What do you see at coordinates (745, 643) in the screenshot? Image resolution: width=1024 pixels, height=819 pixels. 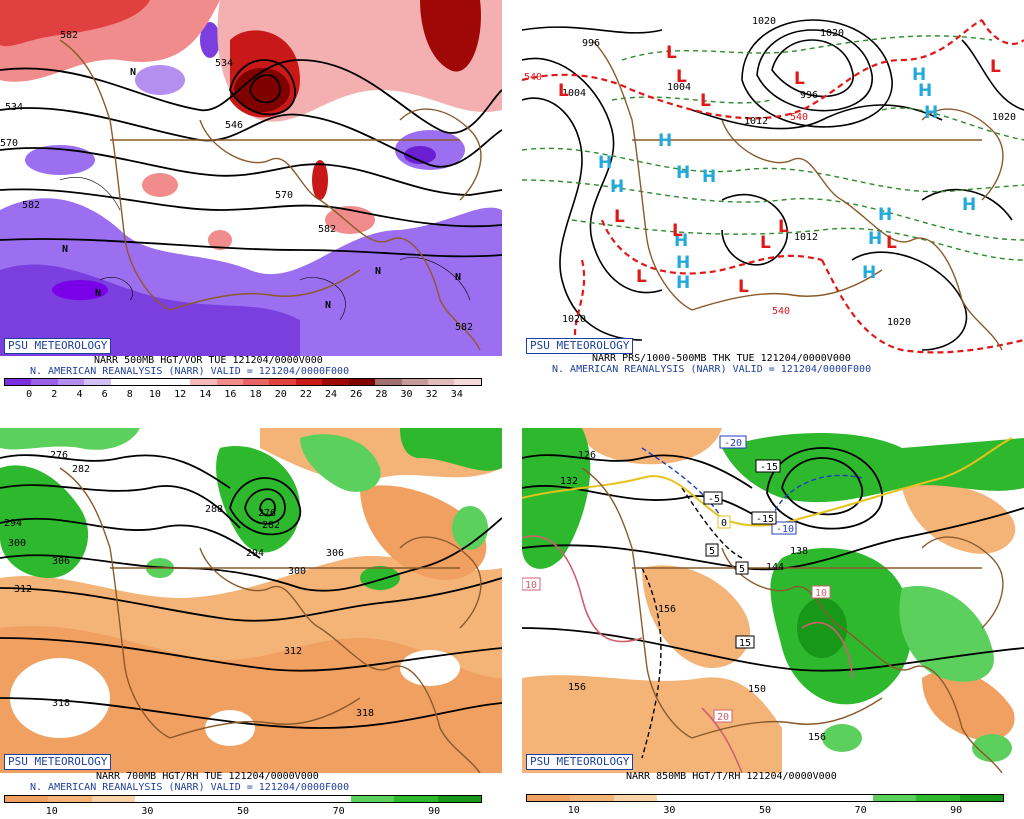 I see `svg-text: 15` at bounding box center [745, 643].